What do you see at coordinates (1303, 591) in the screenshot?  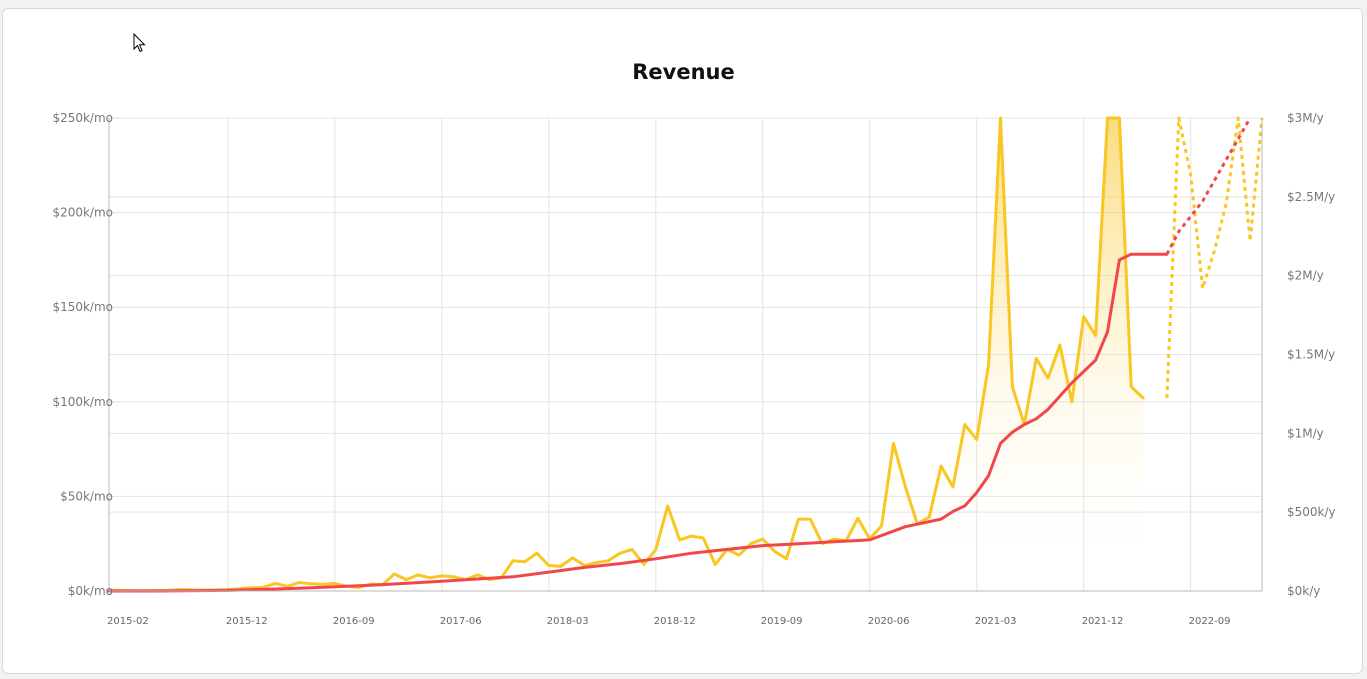 I see `y-tick-label-right: $0k/y` at bounding box center [1303, 591].